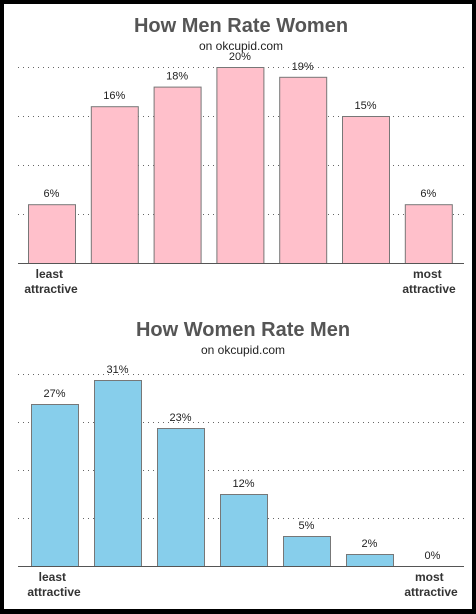 Image resolution: width=476 pixels, height=614 pixels. Describe the element at coordinates (365, 106) in the screenshot. I see `bar-value-label: 15%` at that location.